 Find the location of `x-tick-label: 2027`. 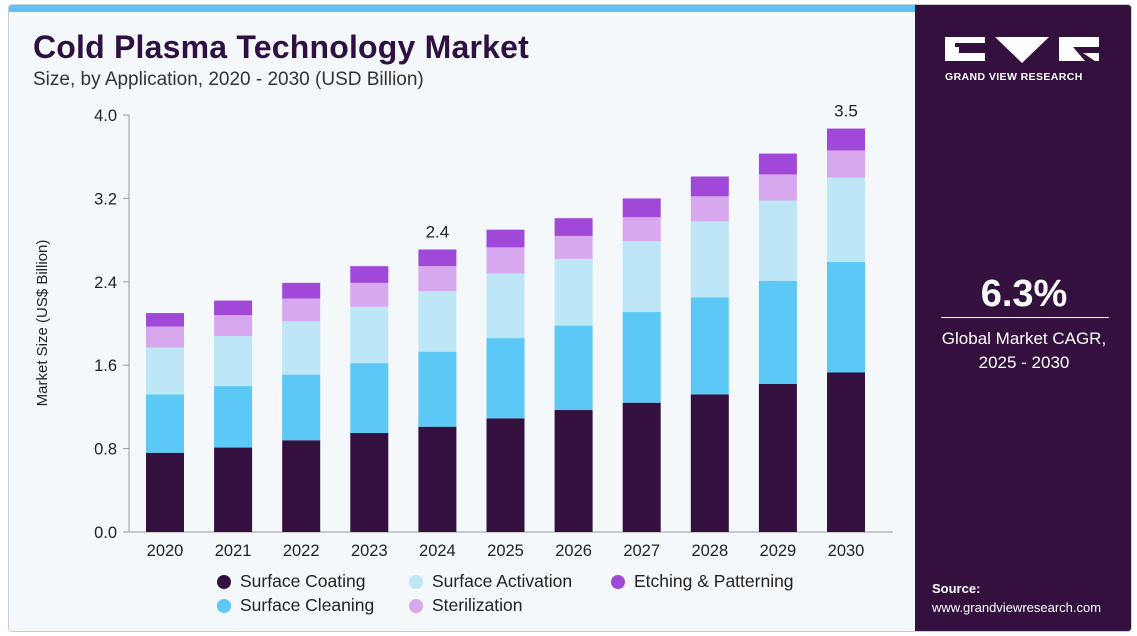

x-tick-label: 2027 is located at coordinates (641, 551).